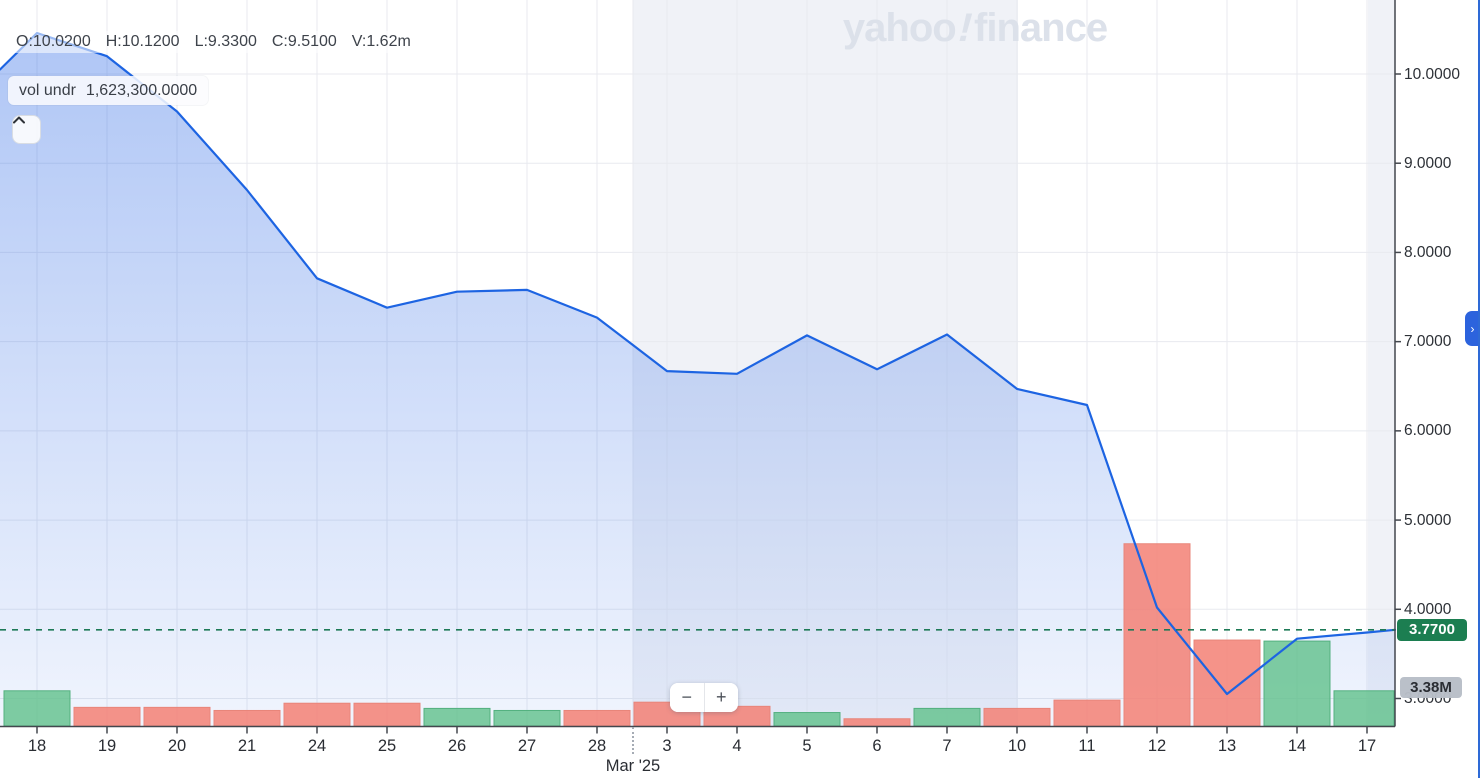 The image size is (1480, 778). Describe the element at coordinates (304, 41) in the screenshot. I see `ohlcv-item: C:9.5100` at that location.